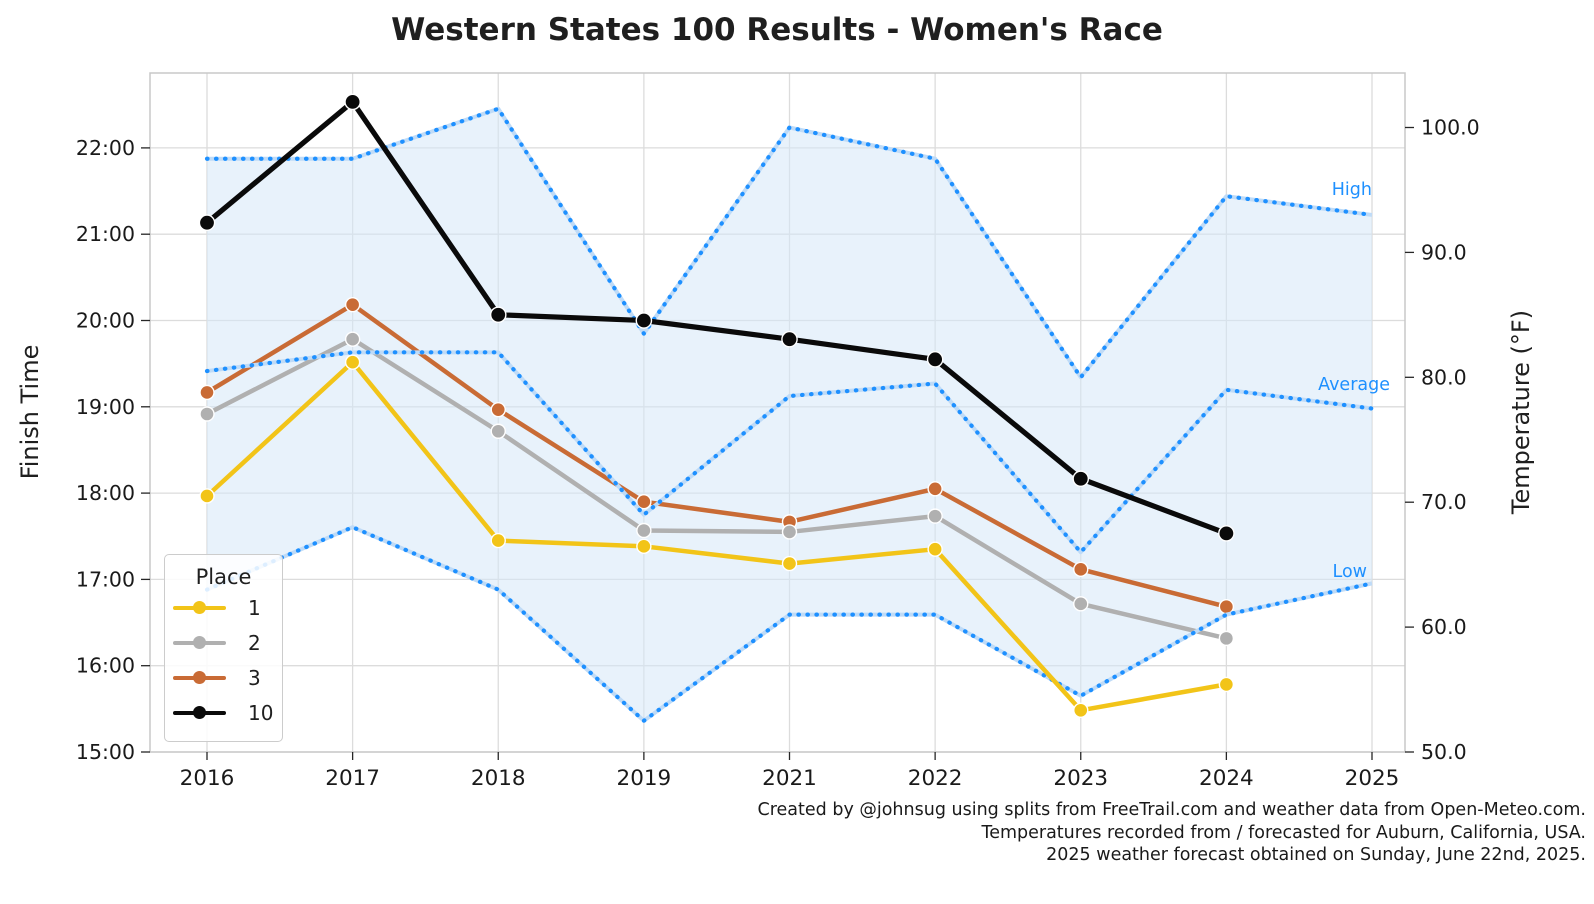  Describe the element at coordinates (498, 409) in the screenshot. I see `place-3-point-2018` at that location.